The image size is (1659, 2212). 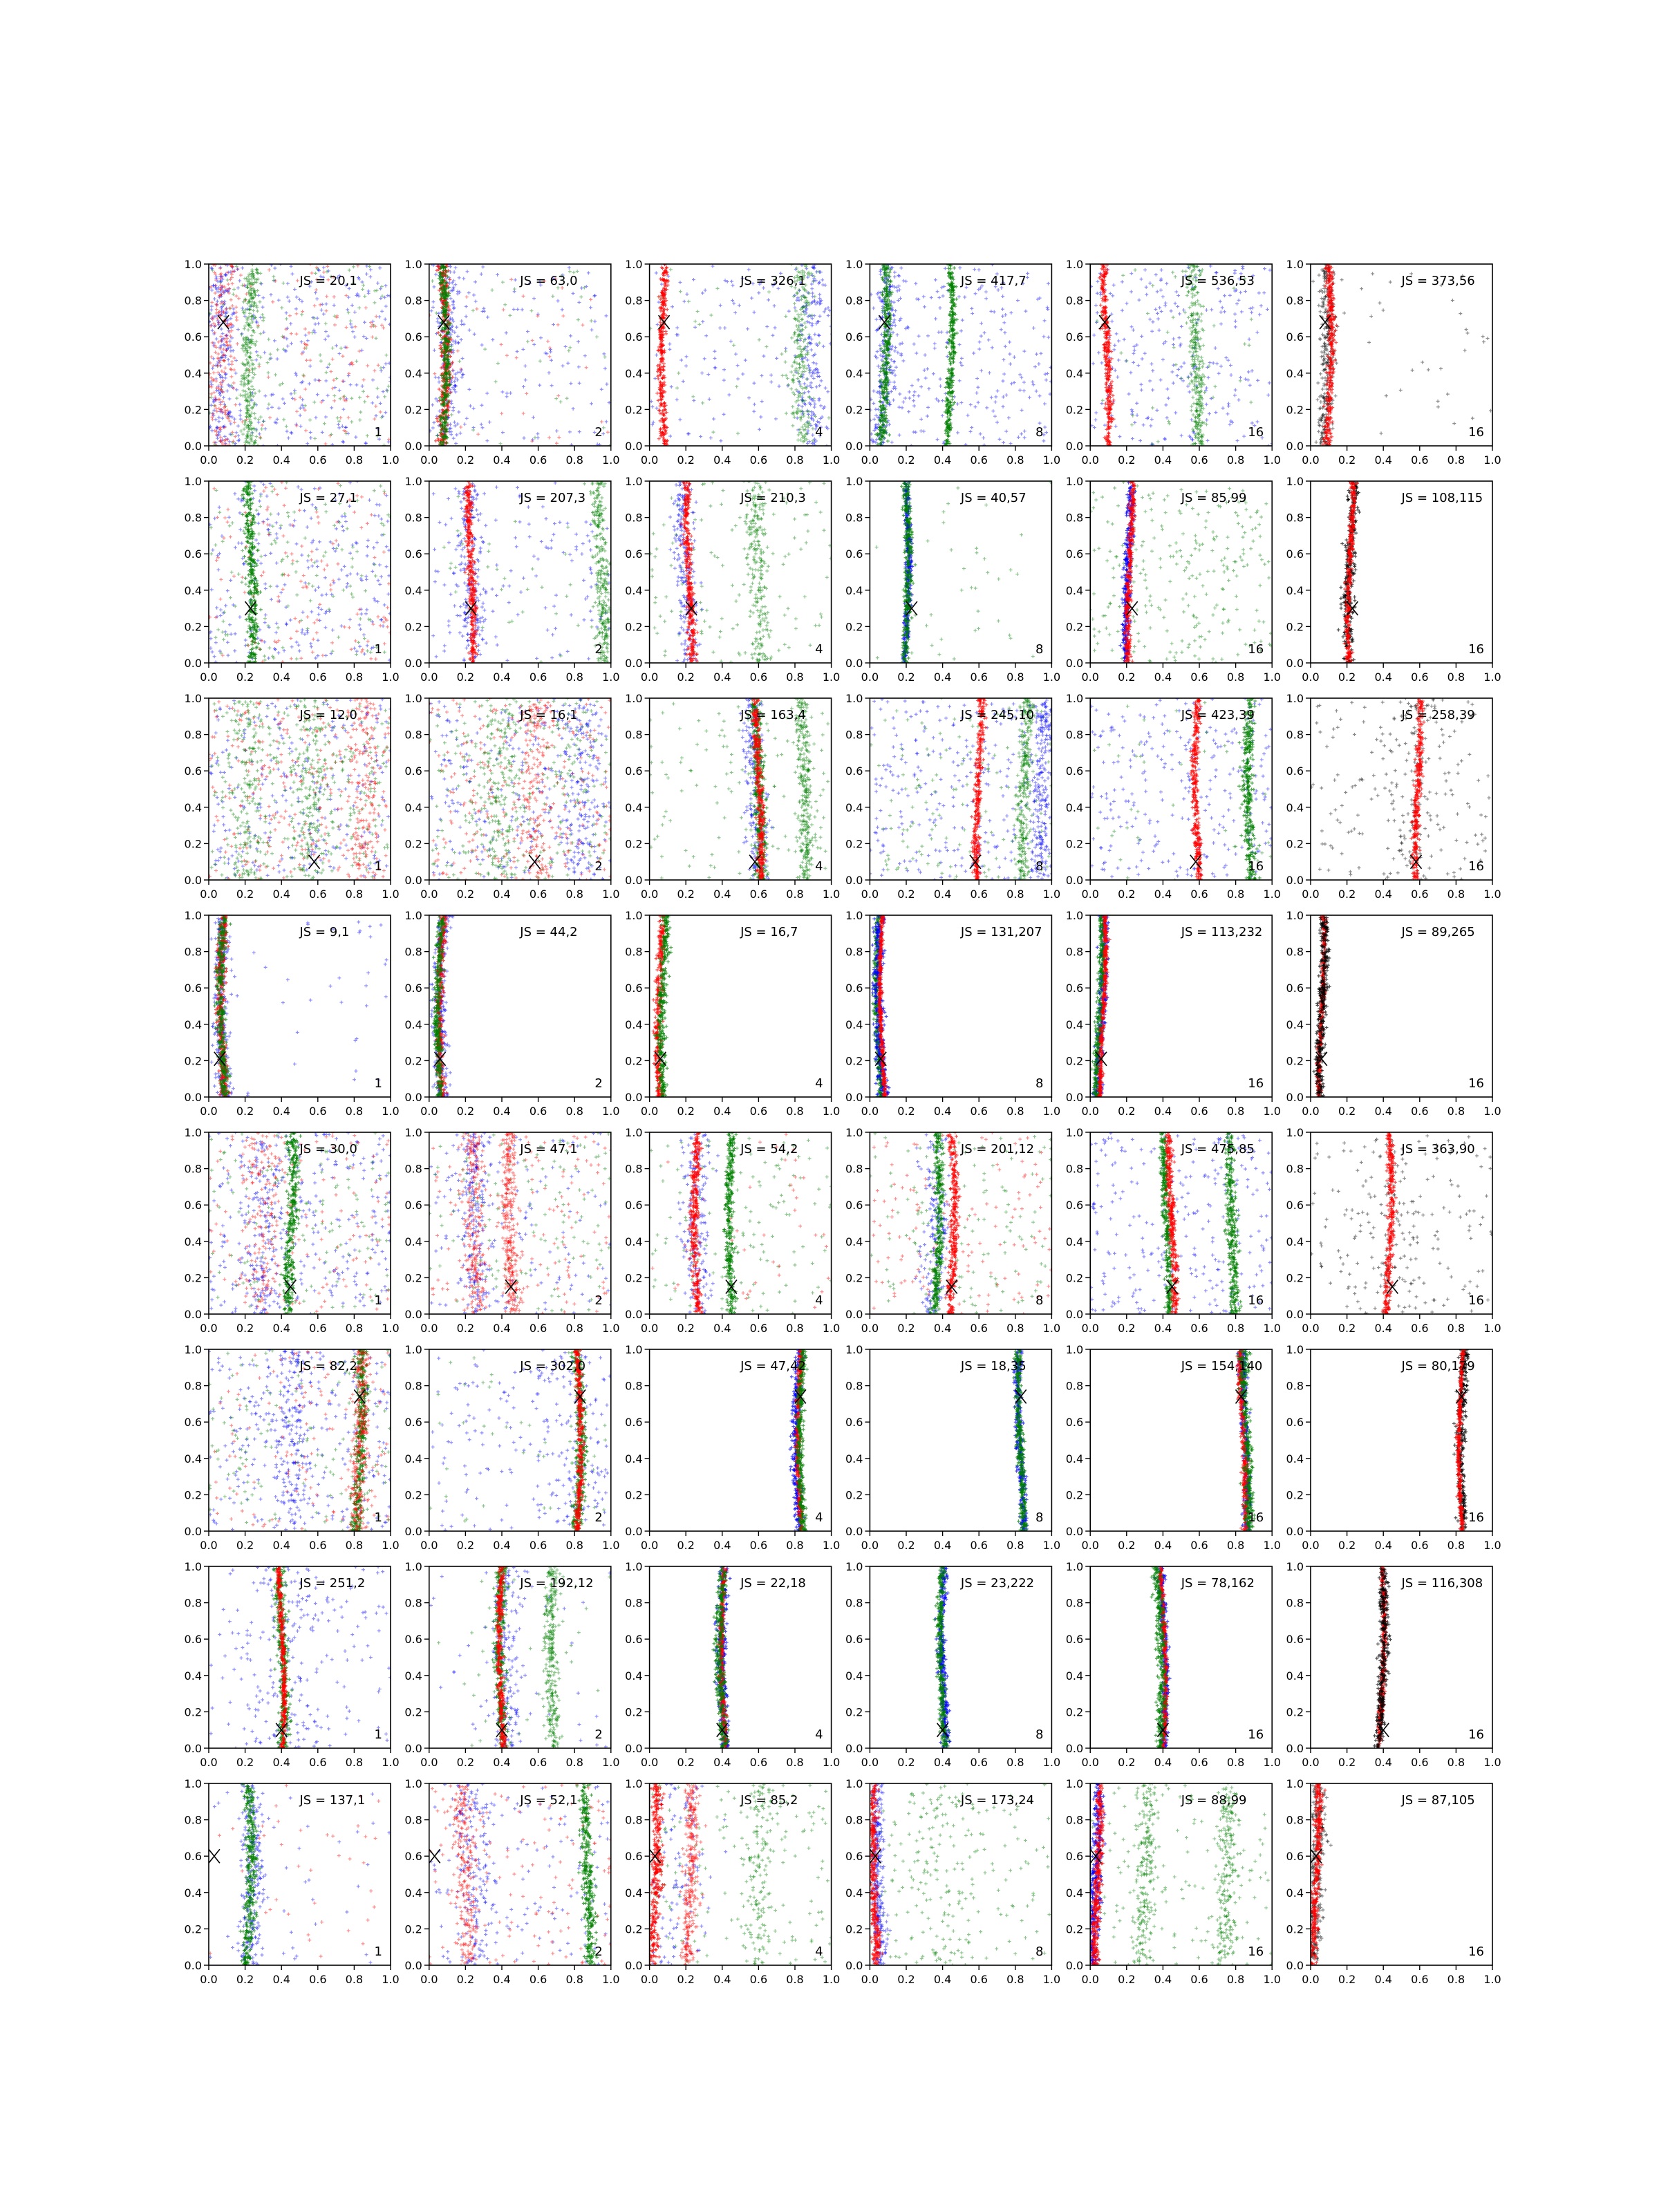 I want to click on points, so click(x=740, y=355).